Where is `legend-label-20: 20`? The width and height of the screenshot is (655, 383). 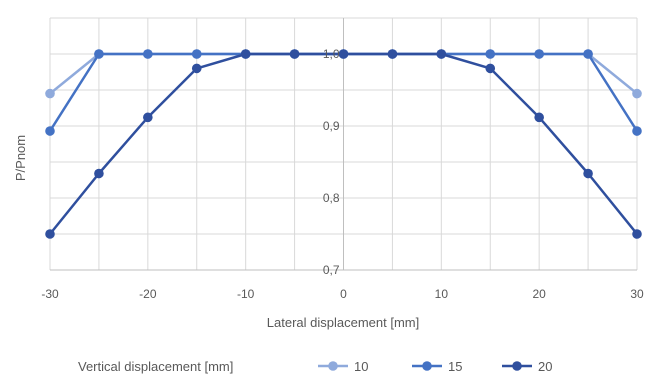 legend-label-20: 20 is located at coordinates (545, 366).